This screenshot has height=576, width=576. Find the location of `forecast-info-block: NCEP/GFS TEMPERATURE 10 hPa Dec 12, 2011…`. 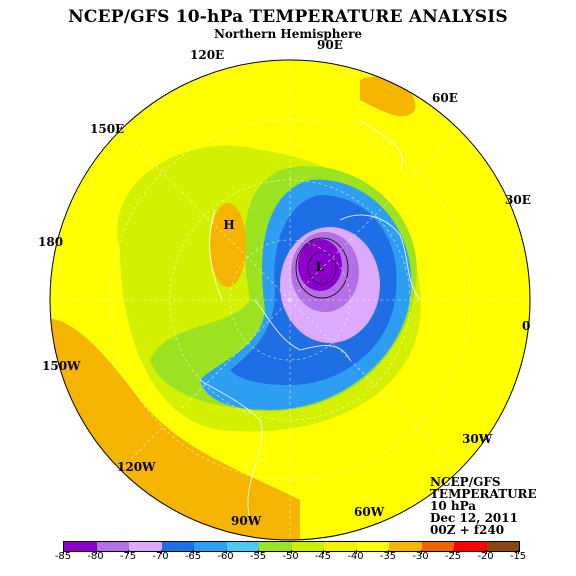

forecast-info-block: NCEP/GFS TEMPERATURE 10 hPa Dec 12, 2011… is located at coordinates (483, 506).